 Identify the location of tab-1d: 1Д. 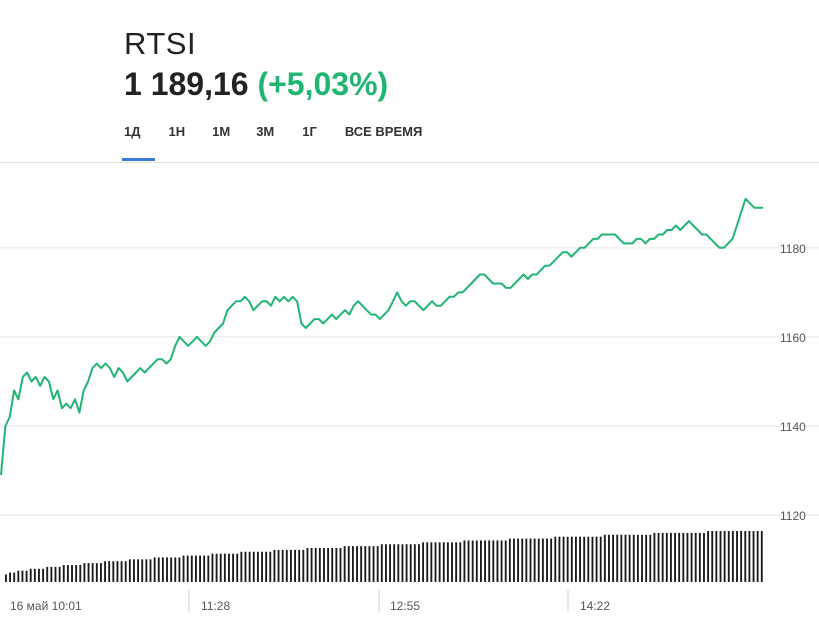
(138, 143).